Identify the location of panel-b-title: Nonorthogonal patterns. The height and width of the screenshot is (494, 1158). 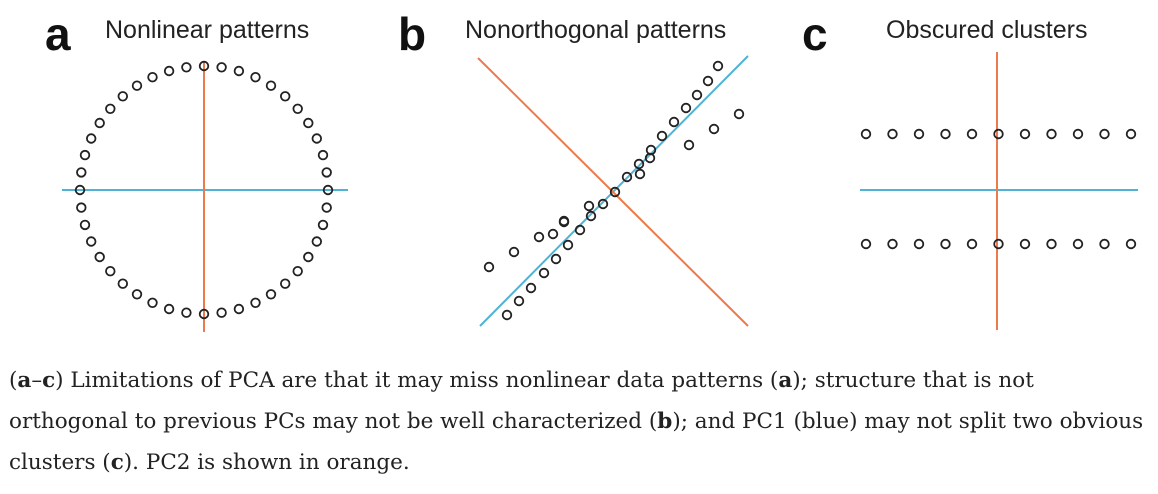
(595, 30).